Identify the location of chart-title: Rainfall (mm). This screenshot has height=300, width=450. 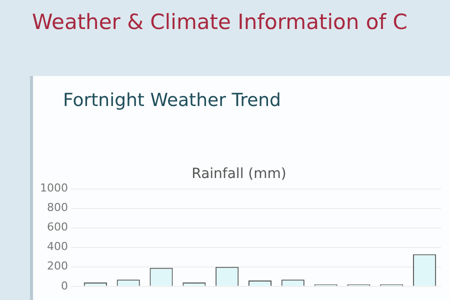
(239, 174).